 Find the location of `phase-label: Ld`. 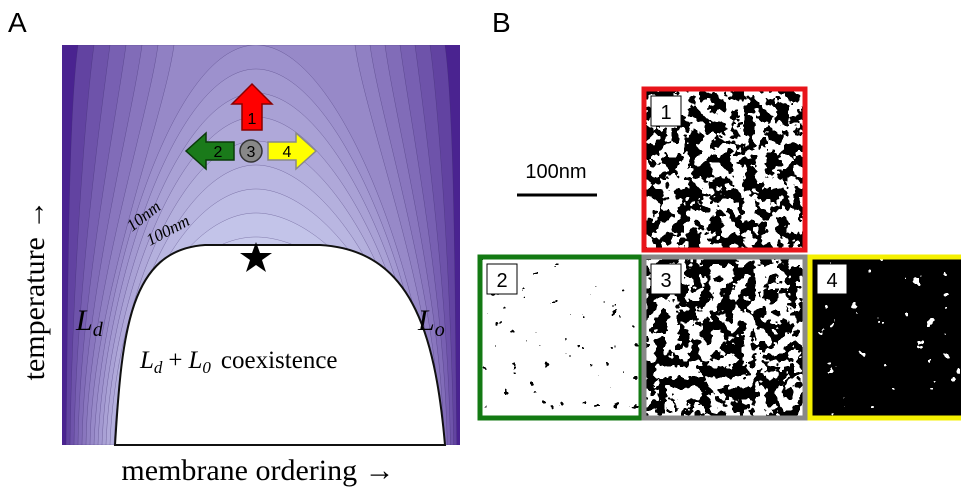

phase-label: Ld is located at coordinates (89, 322).